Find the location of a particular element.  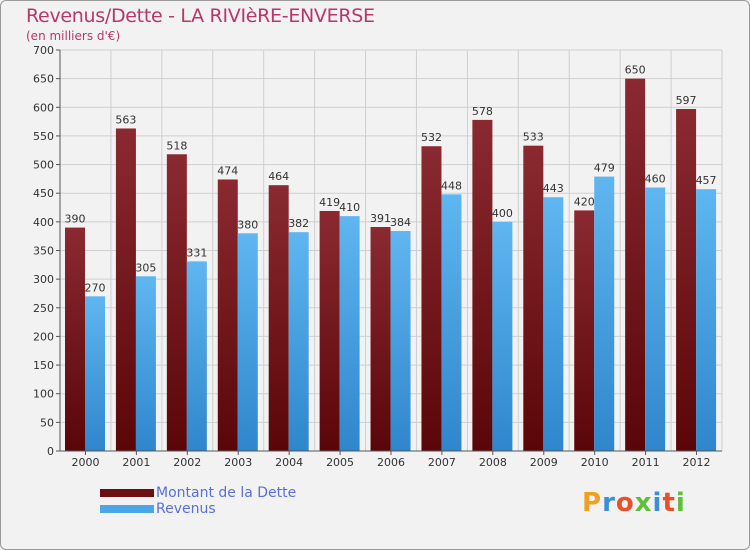

x-tick-label: 2010 is located at coordinates (595, 462).